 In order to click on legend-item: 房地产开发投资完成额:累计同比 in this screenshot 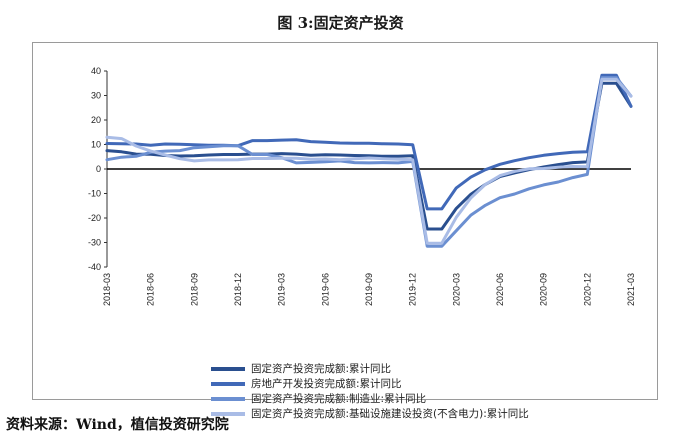, I will do `click(370, 383)`.